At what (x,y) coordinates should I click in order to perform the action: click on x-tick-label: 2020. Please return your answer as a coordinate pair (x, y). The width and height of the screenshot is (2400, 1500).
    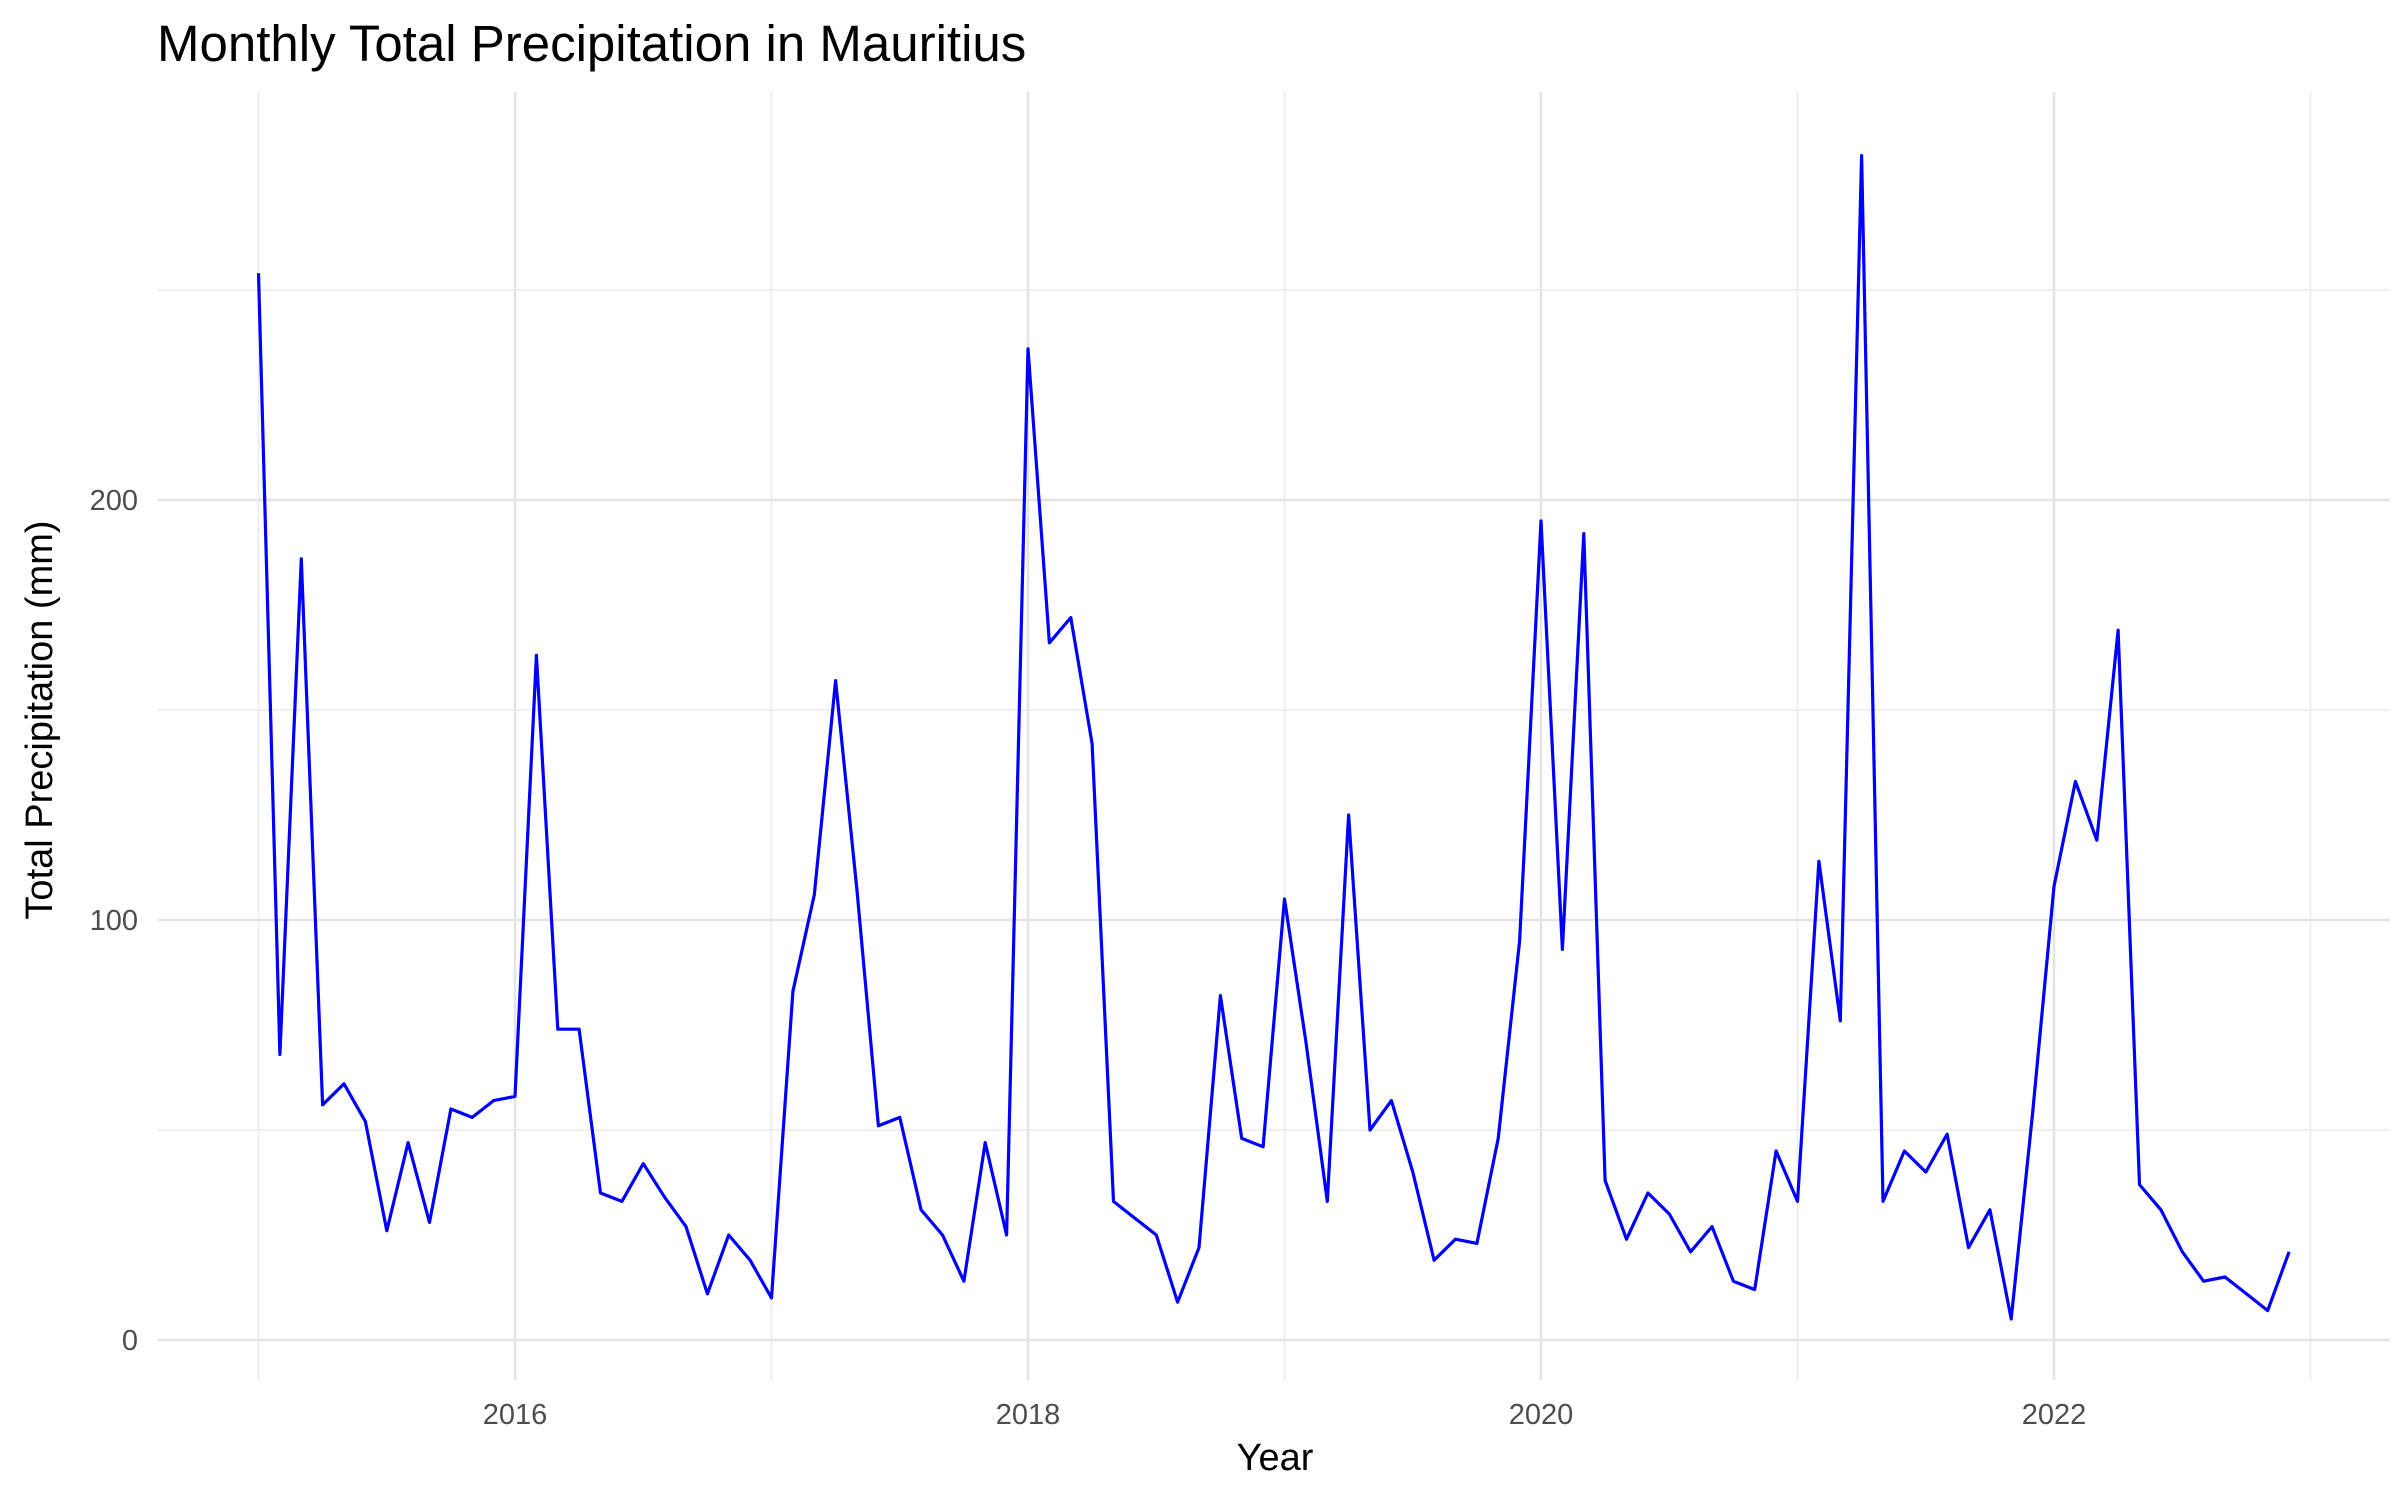
    Looking at the image, I should click on (1541, 1415).